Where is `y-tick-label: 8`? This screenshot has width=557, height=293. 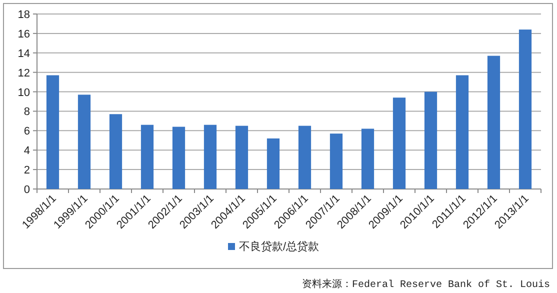 y-tick-label: 8 is located at coordinates (27, 112).